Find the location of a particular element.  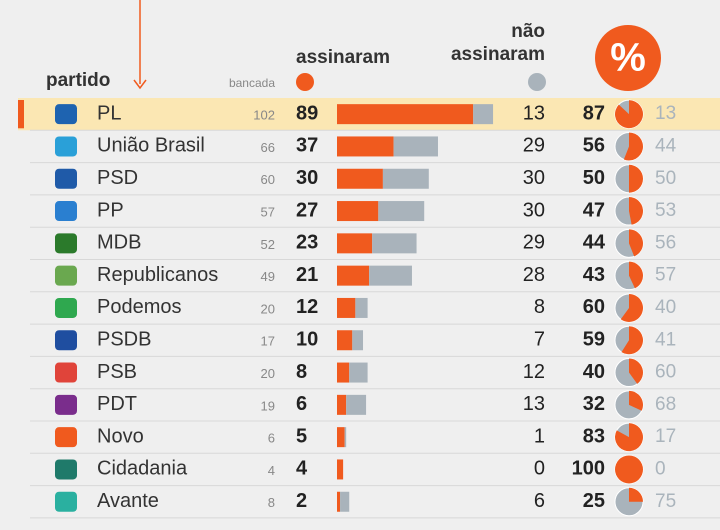

not-signed-percent: 68 is located at coordinates (665, 404).